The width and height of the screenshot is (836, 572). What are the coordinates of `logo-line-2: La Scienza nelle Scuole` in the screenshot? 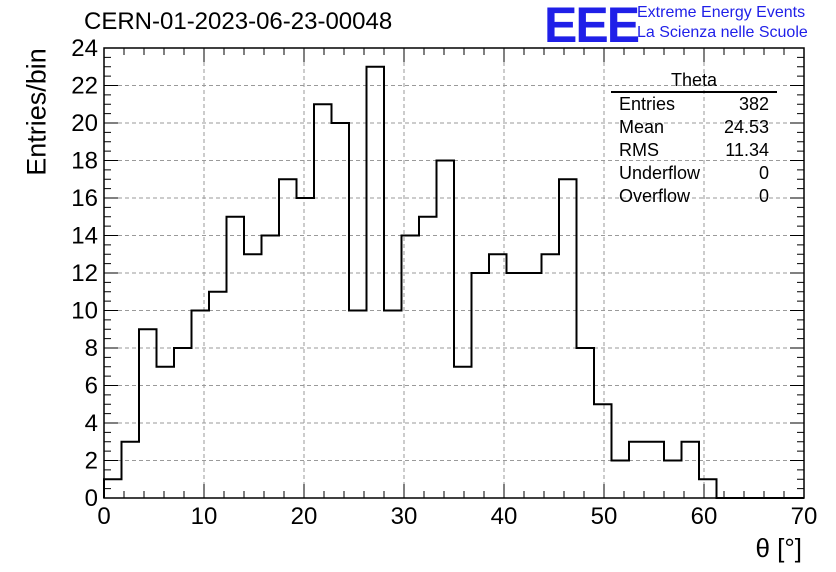 It's located at (722, 32).